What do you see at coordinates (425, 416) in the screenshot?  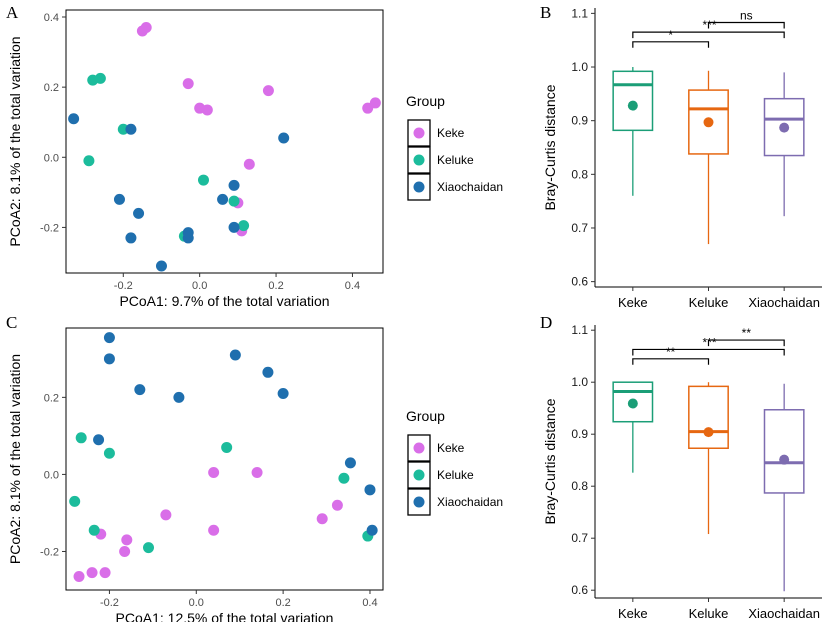 I see `legend-title: Group` at bounding box center [425, 416].